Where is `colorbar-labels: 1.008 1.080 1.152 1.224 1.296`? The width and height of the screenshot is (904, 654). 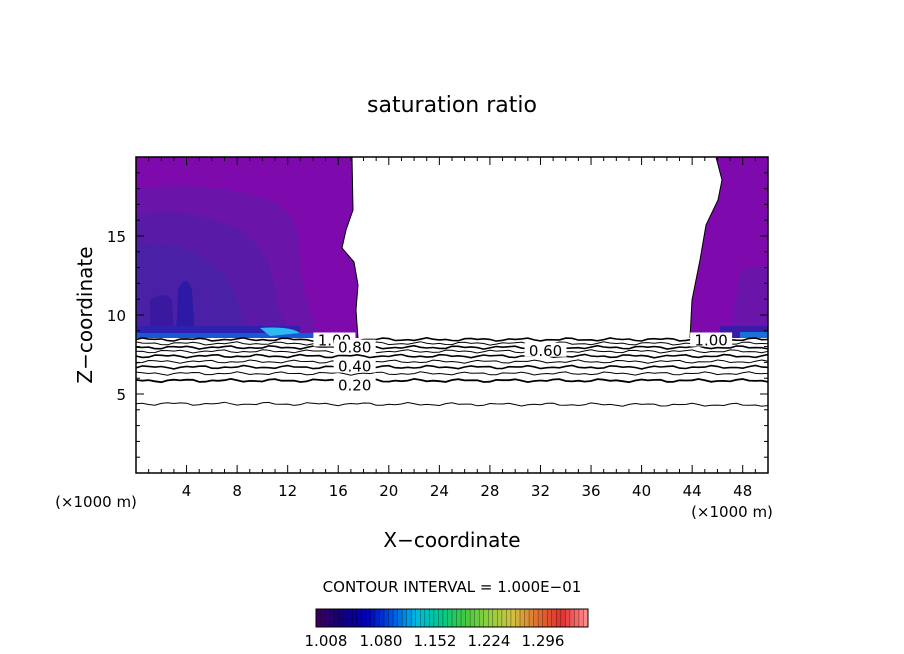 colorbar-labels: 1.008 1.080 1.152 1.224 1.296 is located at coordinates (435, 641).